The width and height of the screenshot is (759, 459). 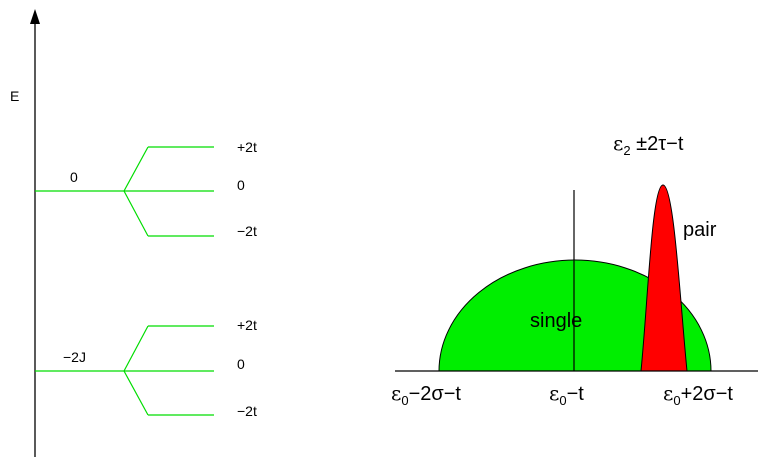 I want to click on pair-band-label: pair, so click(x=700, y=230).